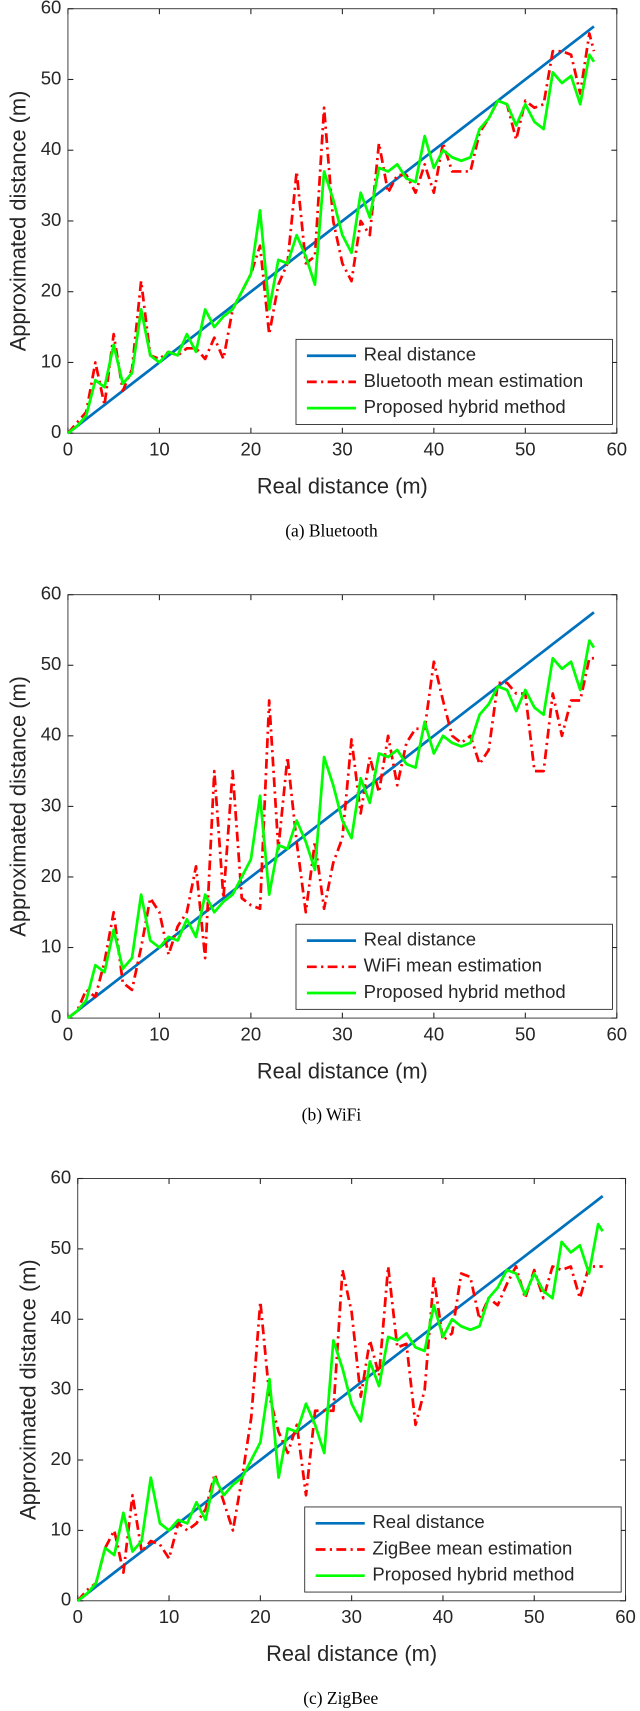  What do you see at coordinates (340, 1698) in the screenshot?
I see `caption: (c) ZigBee` at bounding box center [340, 1698].